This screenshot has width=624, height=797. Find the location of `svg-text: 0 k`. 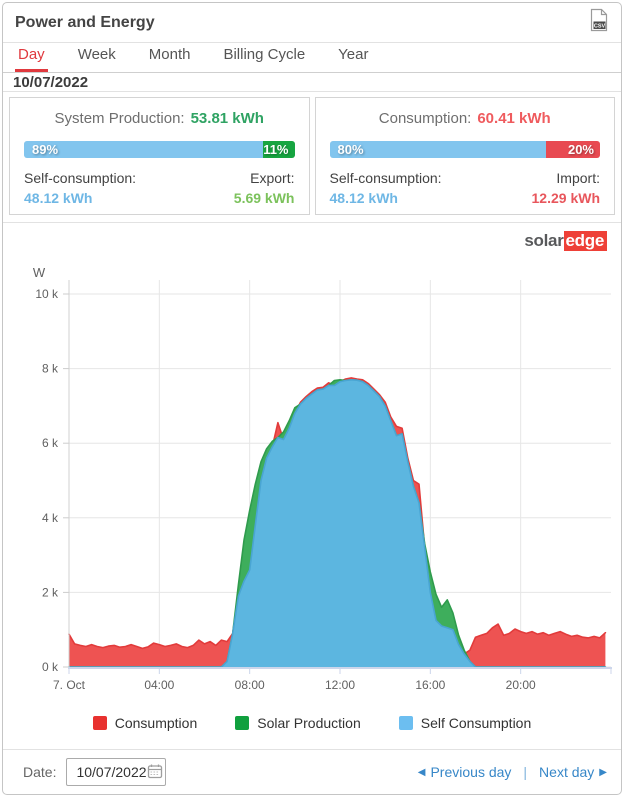

svg-text: 0 k is located at coordinates (50, 667).